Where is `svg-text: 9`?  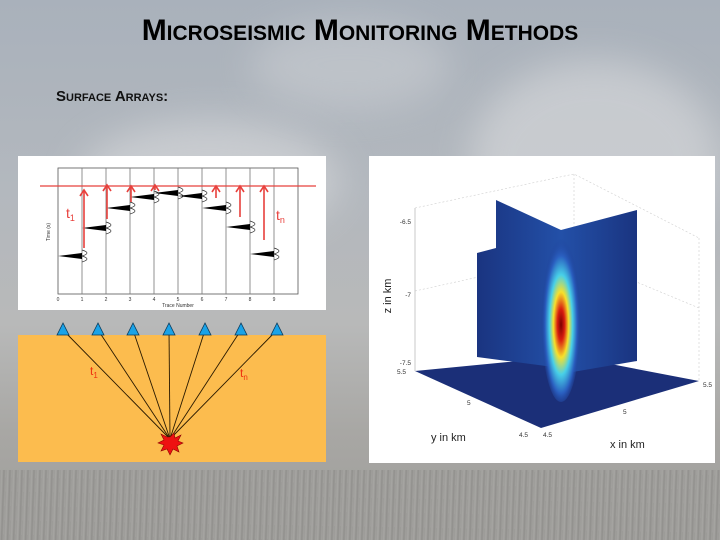 svg-text: 9 is located at coordinates (274, 300).